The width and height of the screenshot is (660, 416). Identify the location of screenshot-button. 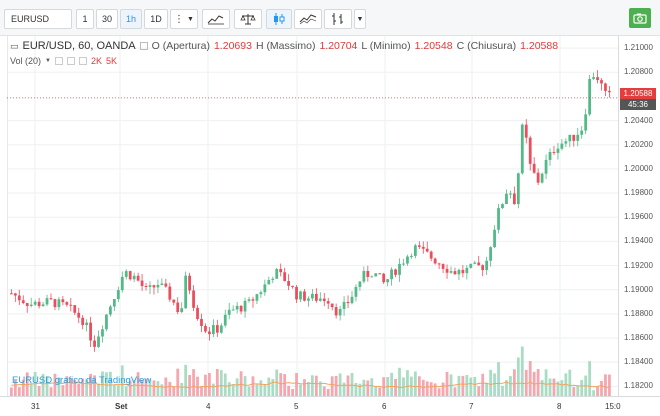
(640, 18).